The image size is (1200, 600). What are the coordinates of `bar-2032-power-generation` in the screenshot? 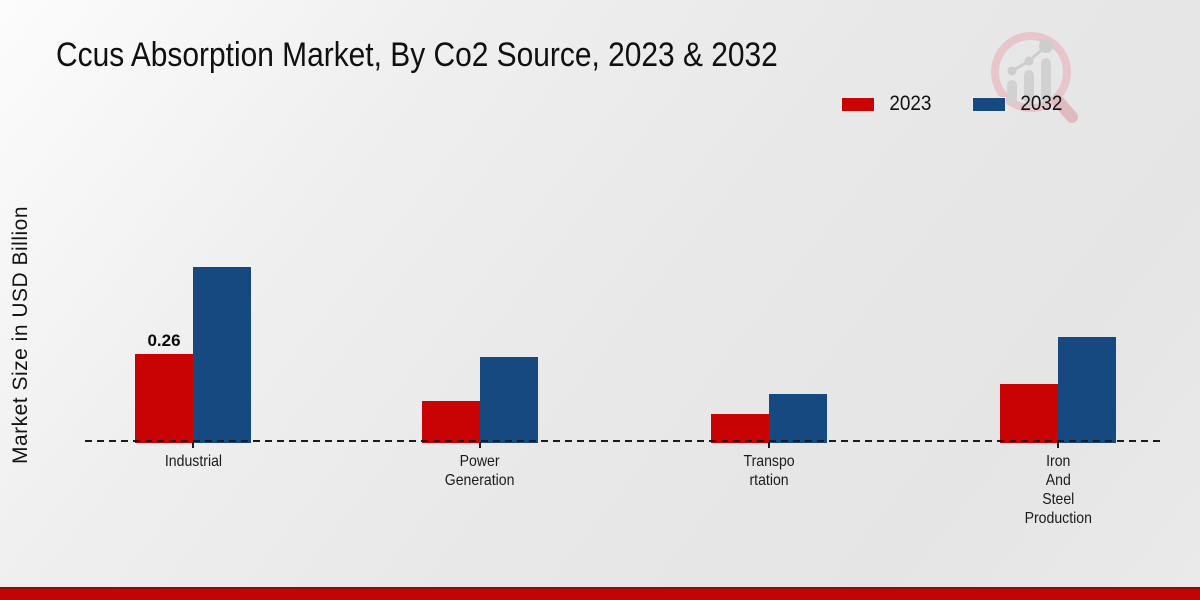 It's located at (509, 400).